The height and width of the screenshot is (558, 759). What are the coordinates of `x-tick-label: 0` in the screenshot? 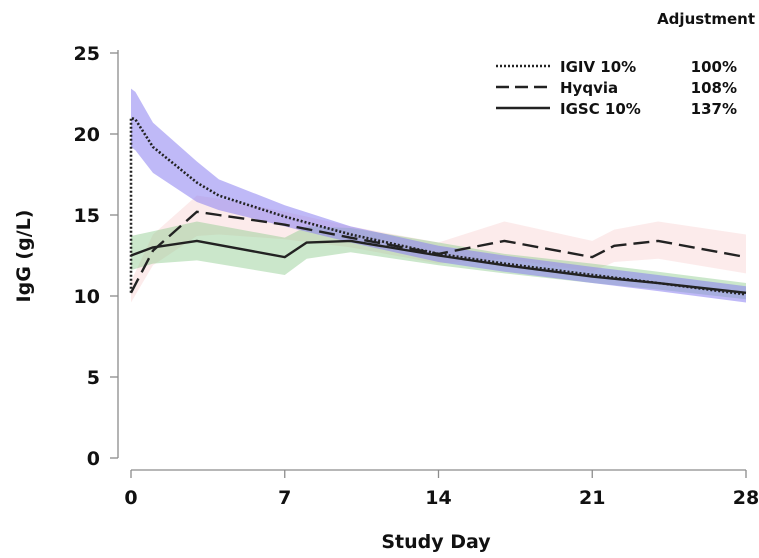 It's located at (130, 498).